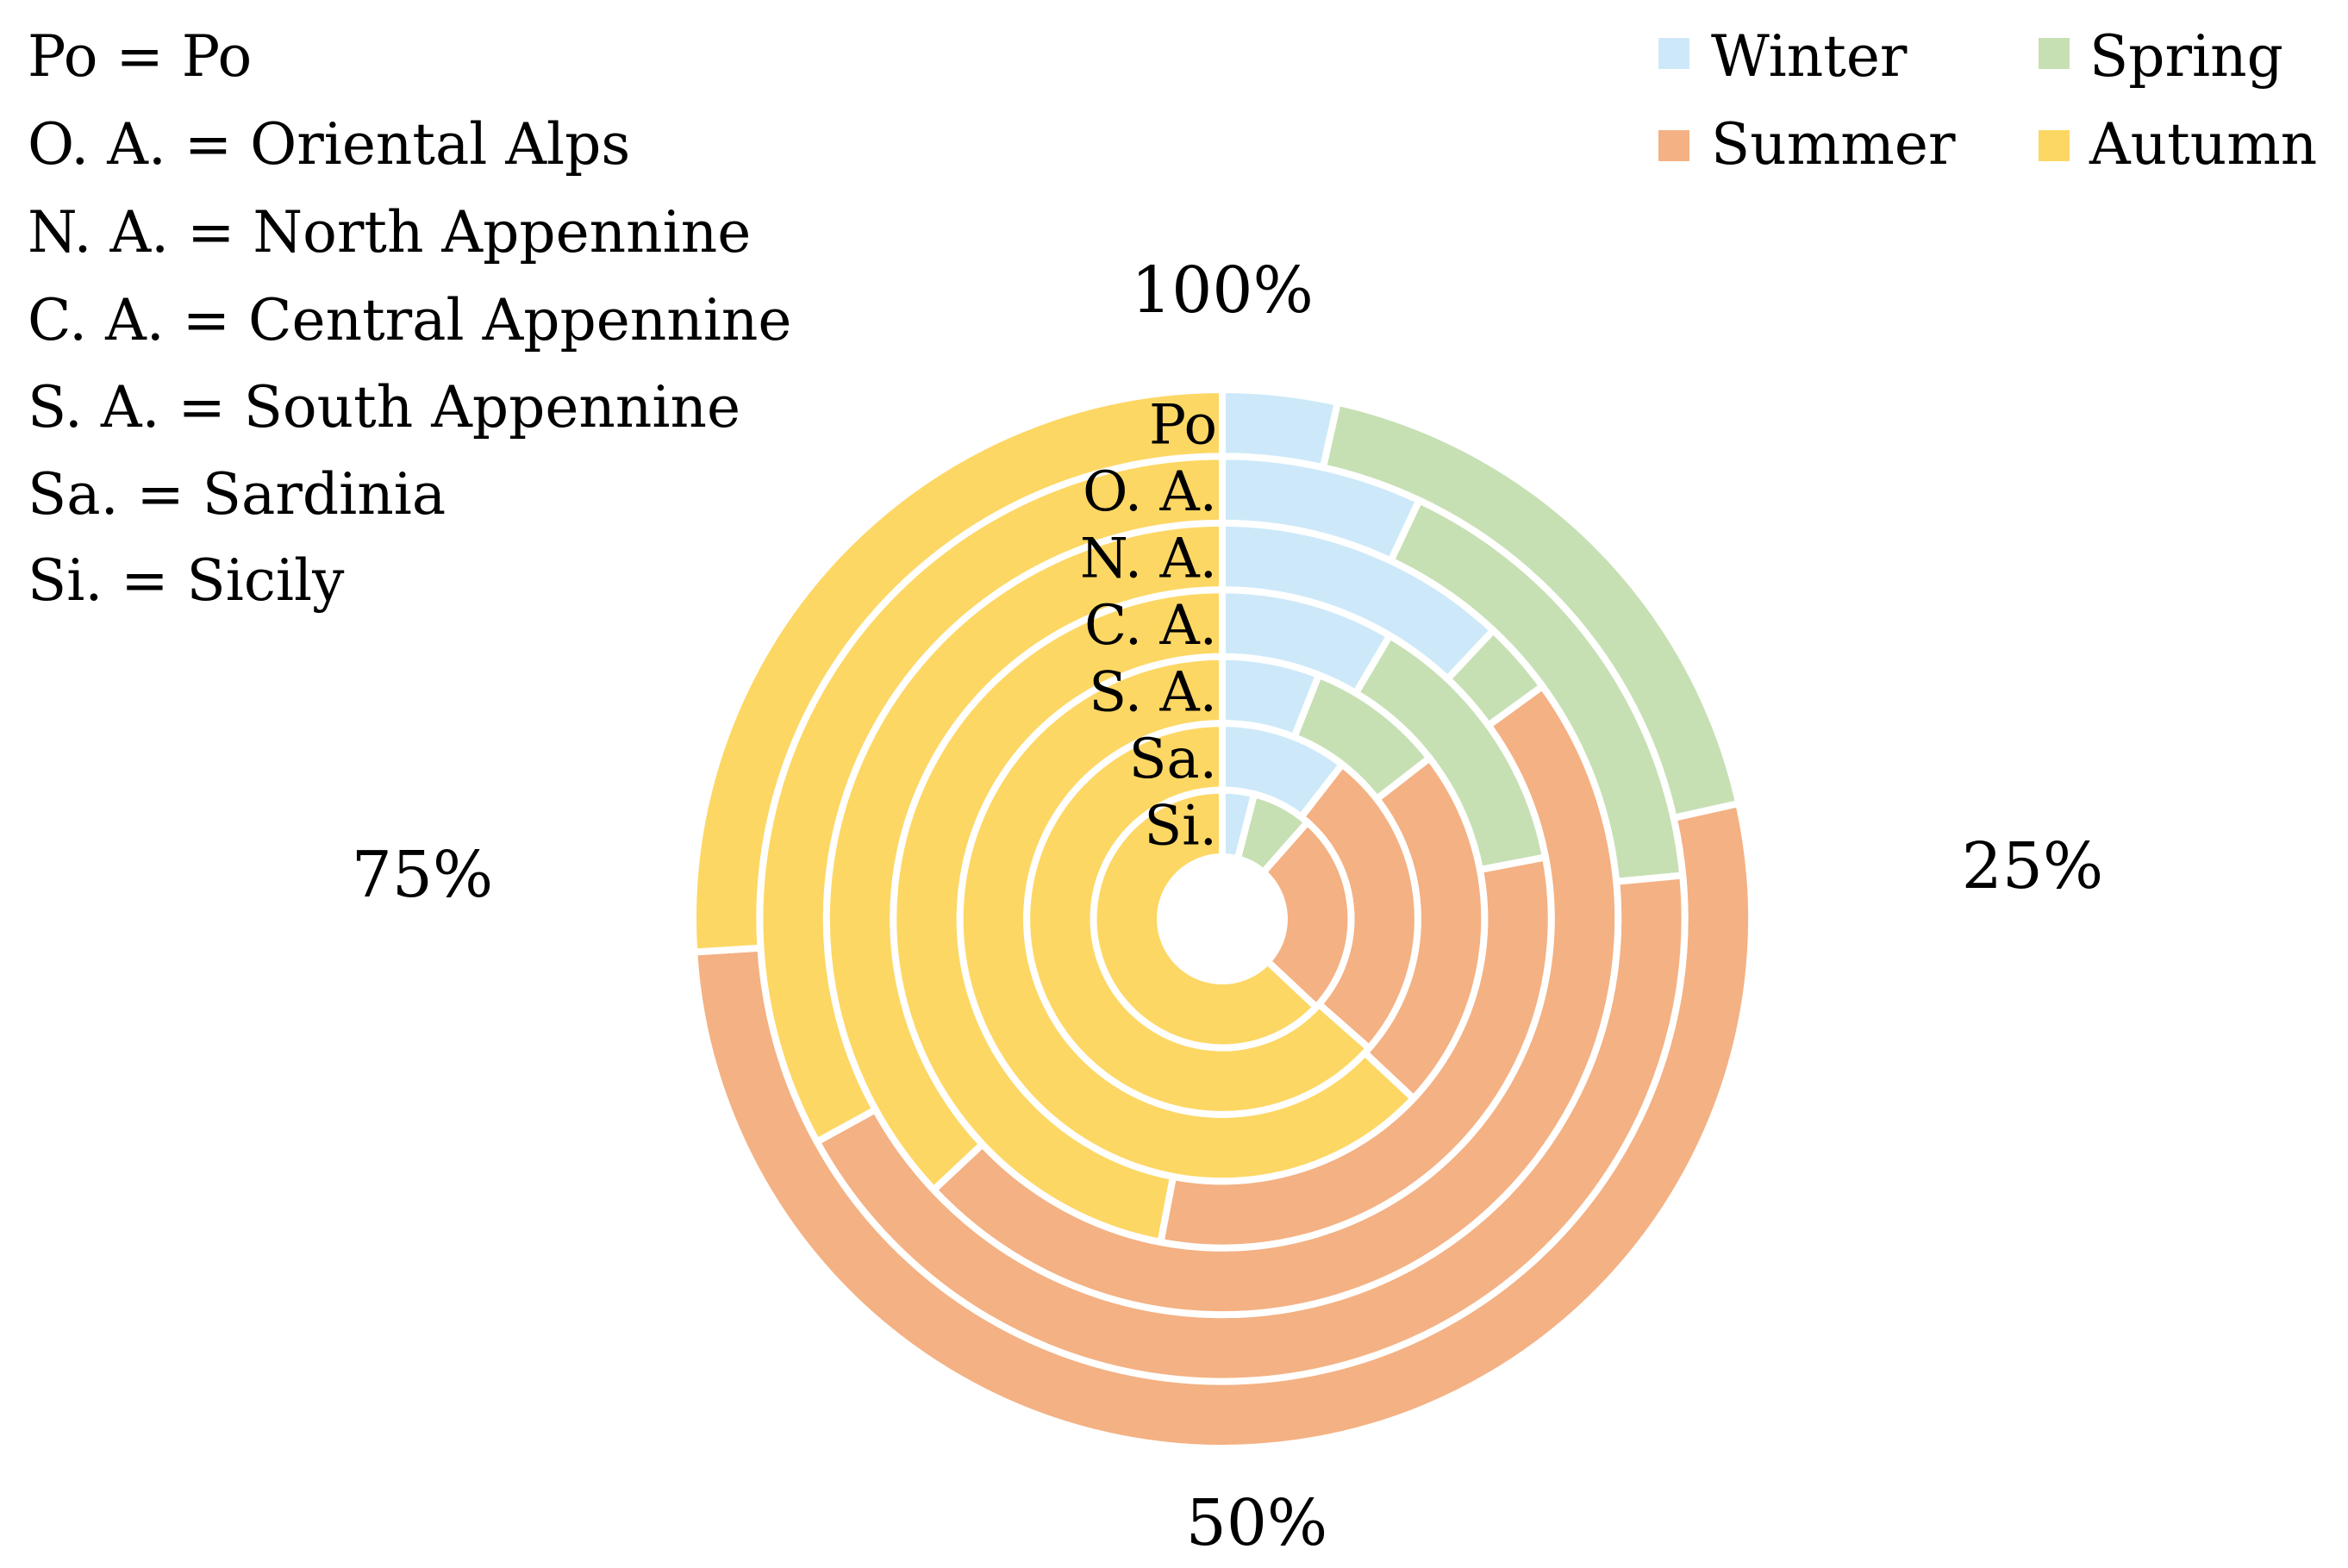  I want to click on abbreviation-north-appennine: N. A. = North Appennine, so click(389, 232).